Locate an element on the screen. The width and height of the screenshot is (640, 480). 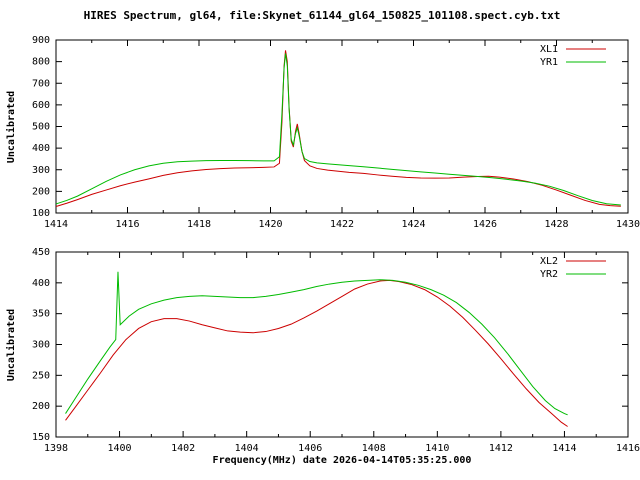
x-tick-label: 1406 is located at coordinates (310, 448).